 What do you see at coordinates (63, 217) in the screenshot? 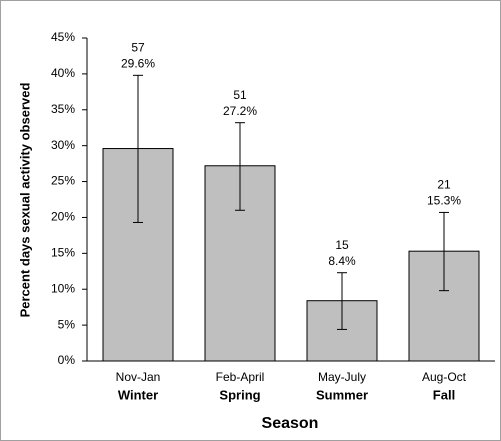
I see `y-tick-label: 20%` at bounding box center [63, 217].